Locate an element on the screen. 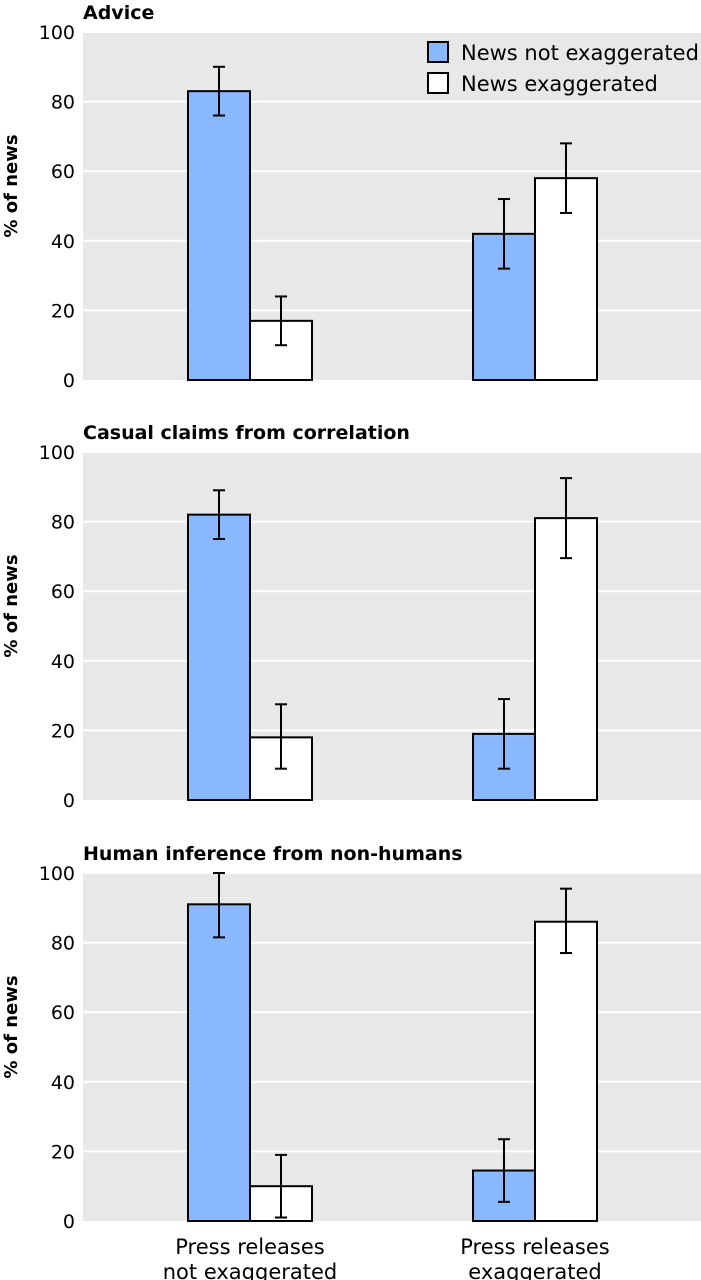 The image size is (701, 1280). panel-title: Advice is located at coordinates (118, 13).